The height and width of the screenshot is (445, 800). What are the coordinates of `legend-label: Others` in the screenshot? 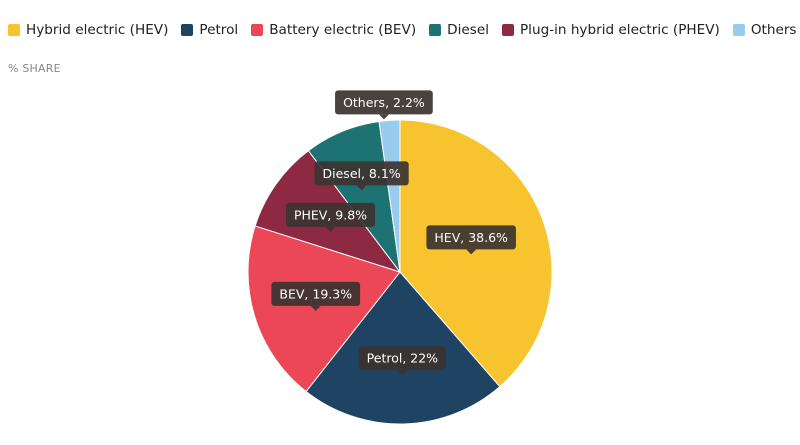 It's located at (773, 30).